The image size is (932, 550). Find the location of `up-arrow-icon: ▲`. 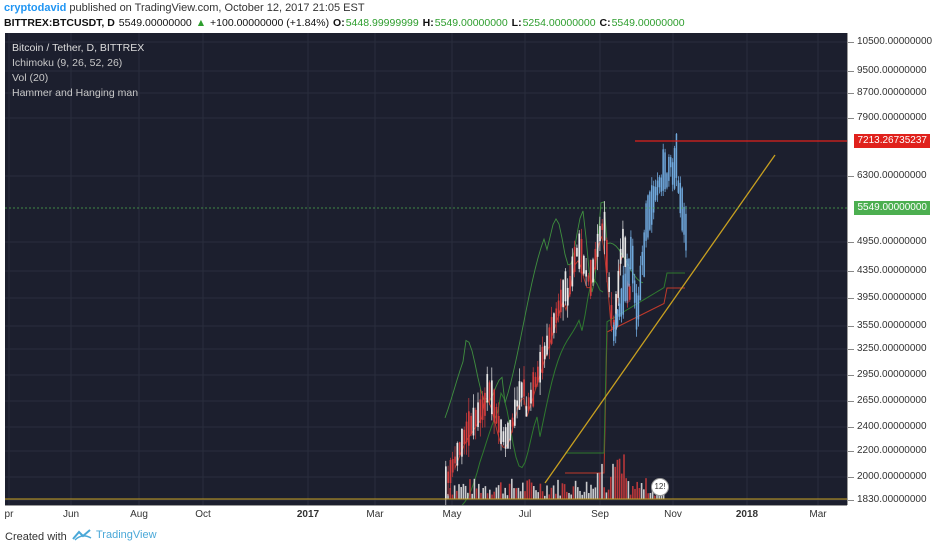

up-arrow-icon: ▲ is located at coordinates (201, 23).